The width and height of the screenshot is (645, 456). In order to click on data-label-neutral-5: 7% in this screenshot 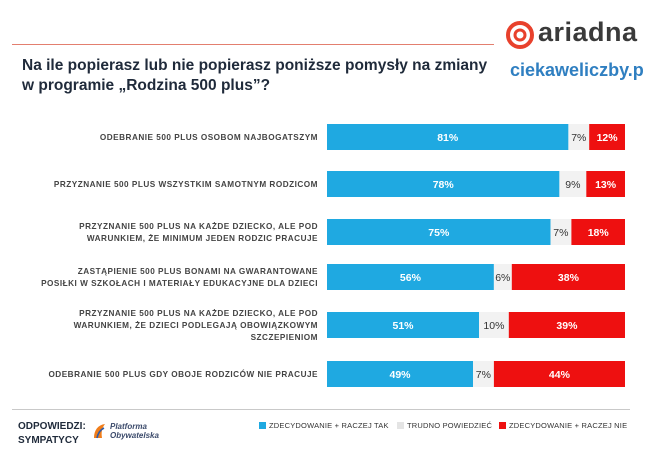, I will do `click(483, 375)`.